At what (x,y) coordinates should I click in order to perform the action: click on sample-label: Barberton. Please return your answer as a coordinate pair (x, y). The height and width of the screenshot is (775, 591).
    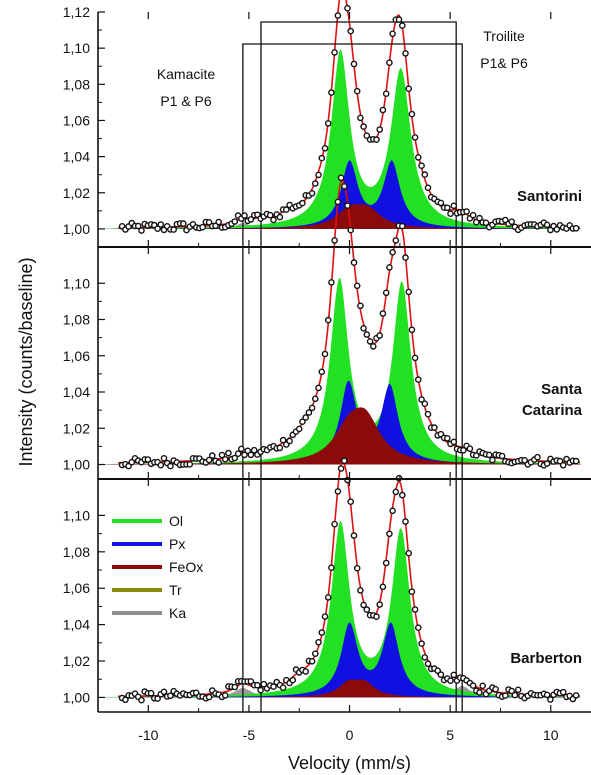
    Looking at the image, I should click on (546, 658).